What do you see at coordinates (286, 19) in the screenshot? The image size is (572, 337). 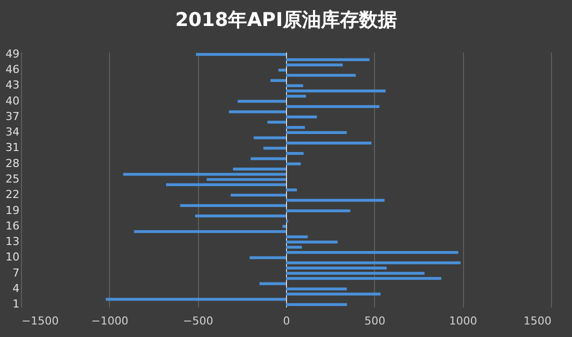 I see `chart-title: 2018年API原油库存数据` at bounding box center [286, 19].